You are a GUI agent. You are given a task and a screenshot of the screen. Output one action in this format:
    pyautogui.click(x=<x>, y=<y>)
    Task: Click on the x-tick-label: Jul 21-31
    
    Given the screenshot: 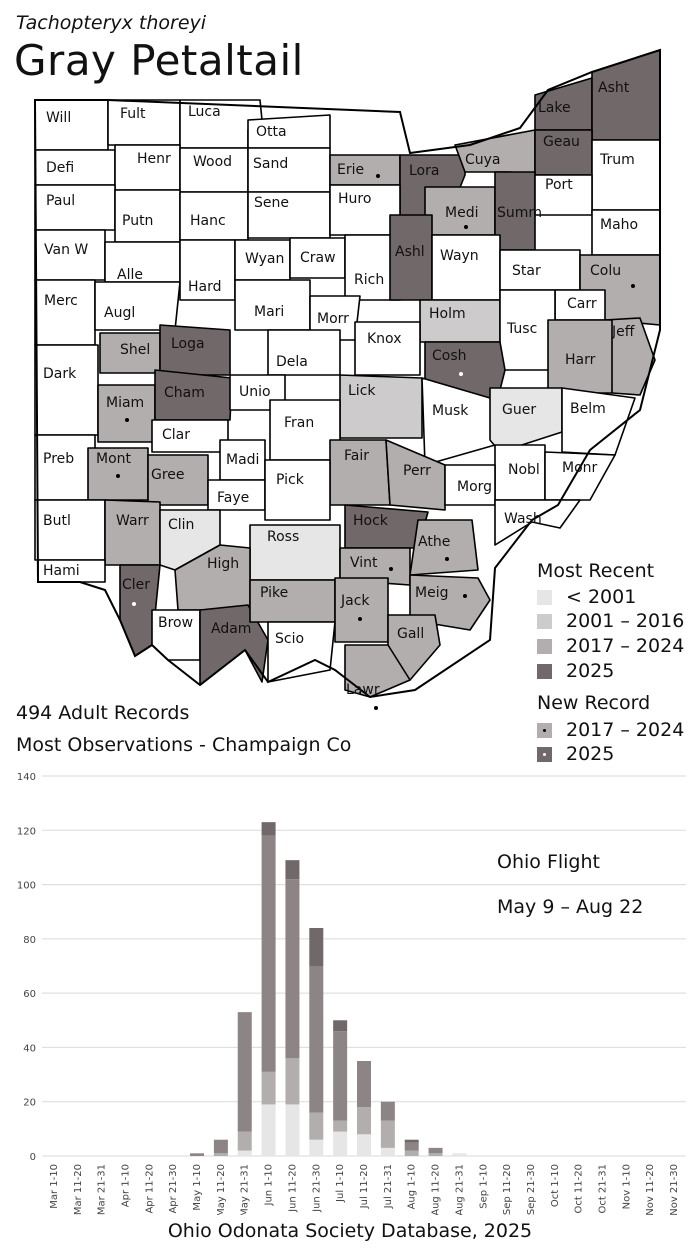 What is the action you would take?
    pyautogui.click(x=388, y=1186)
    